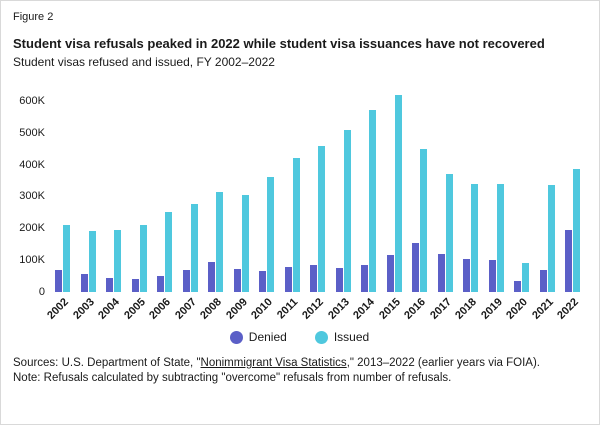 This screenshot has height=425, width=600. I want to click on legend-swatch-denied-icon, so click(236, 337).